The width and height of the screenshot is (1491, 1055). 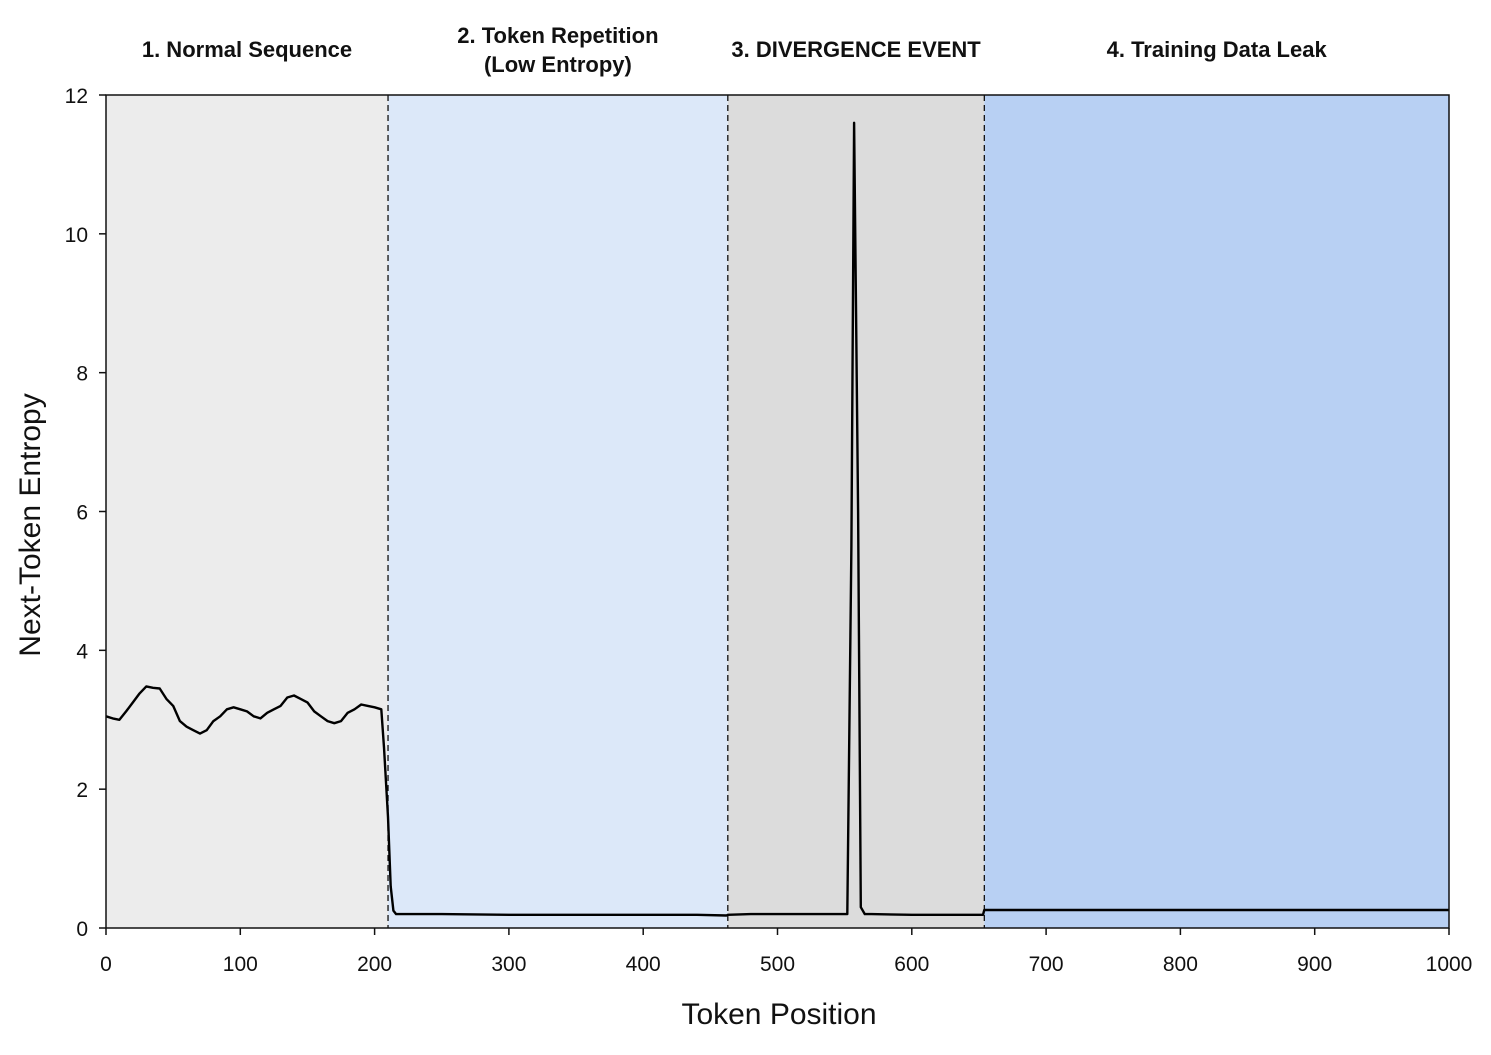 What do you see at coordinates (1449, 964) in the screenshot?
I see `x-tick-label-1000: 1000` at bounding box center [1449, 964].